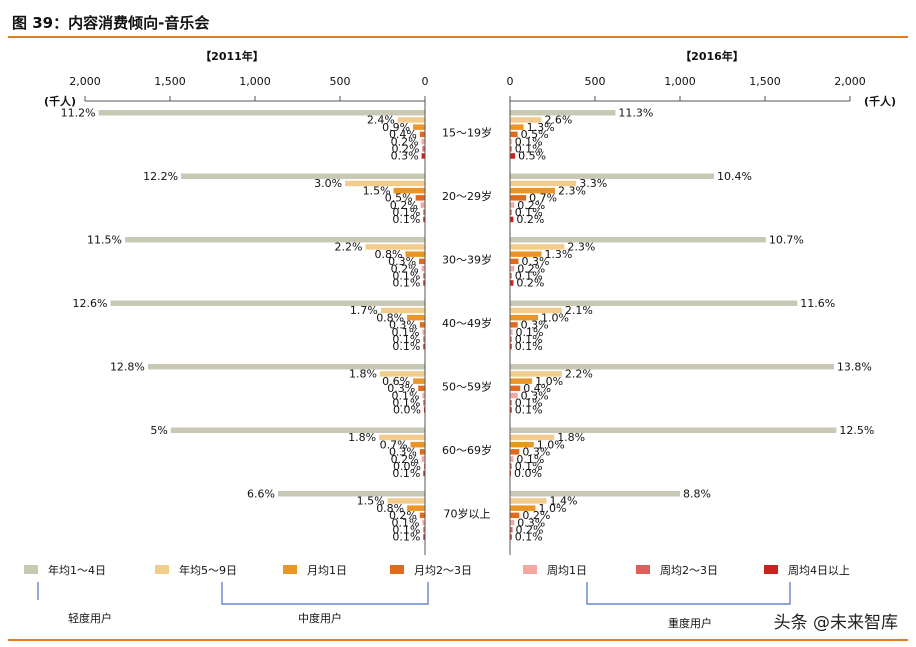  What do you see at coordinates (467, 387) in the screenshot?
I see `category-label-4: 50～59岁` at bounding box center [467, 387].